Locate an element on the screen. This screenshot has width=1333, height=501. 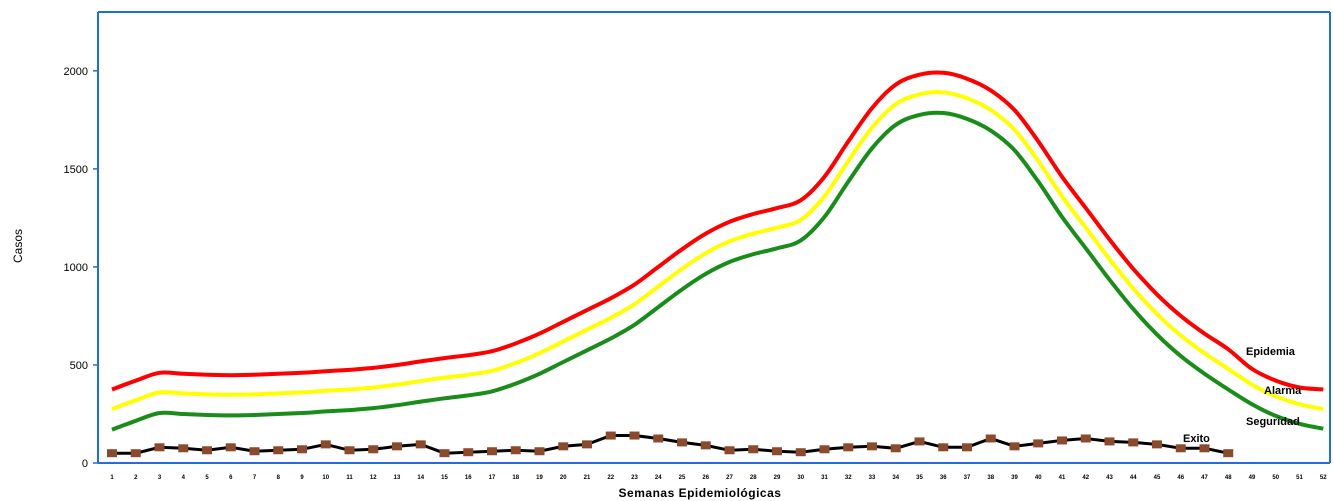
x-tick-label: 10 is located at coordinates (325, 478).